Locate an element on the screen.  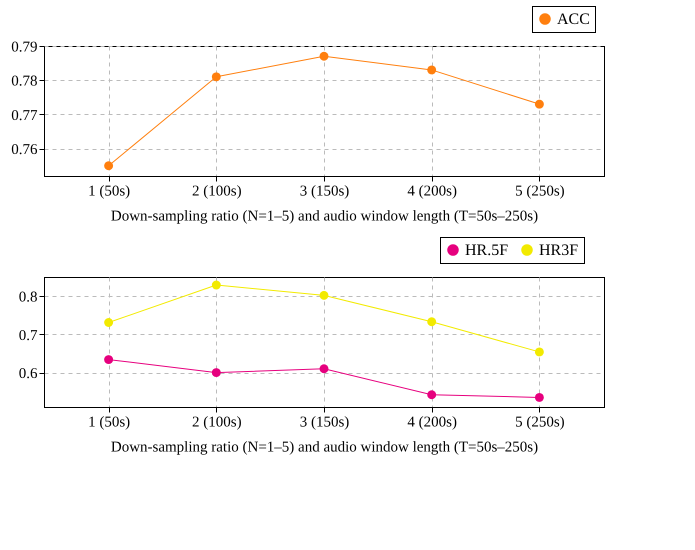
y-tick-label: 0.7 is located at coordinates (28, 336).